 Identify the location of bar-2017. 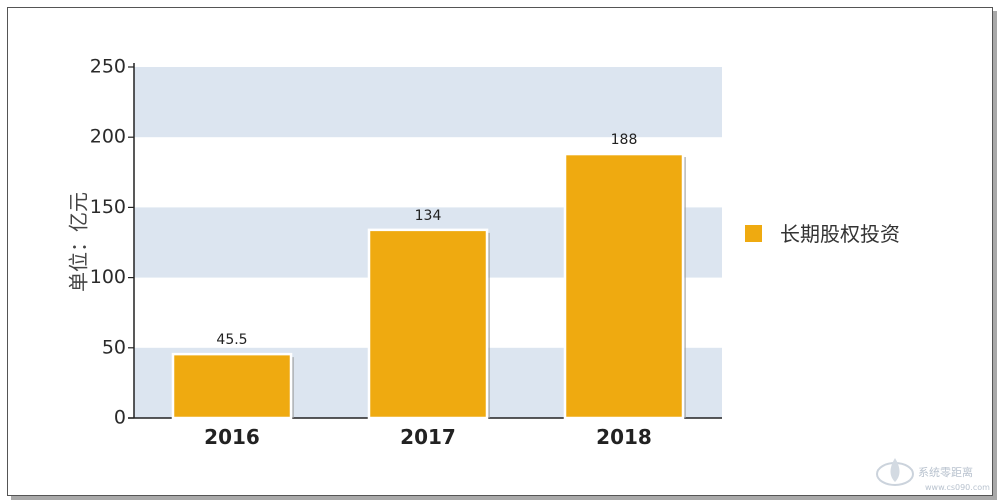
(428, 324).